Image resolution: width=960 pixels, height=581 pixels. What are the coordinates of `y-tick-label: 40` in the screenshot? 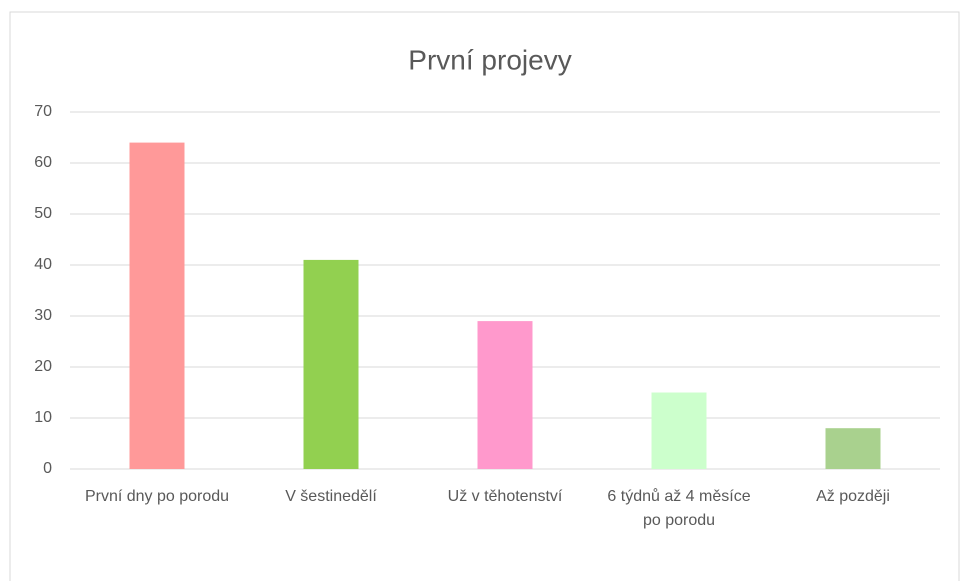 It's located at (43, 264).